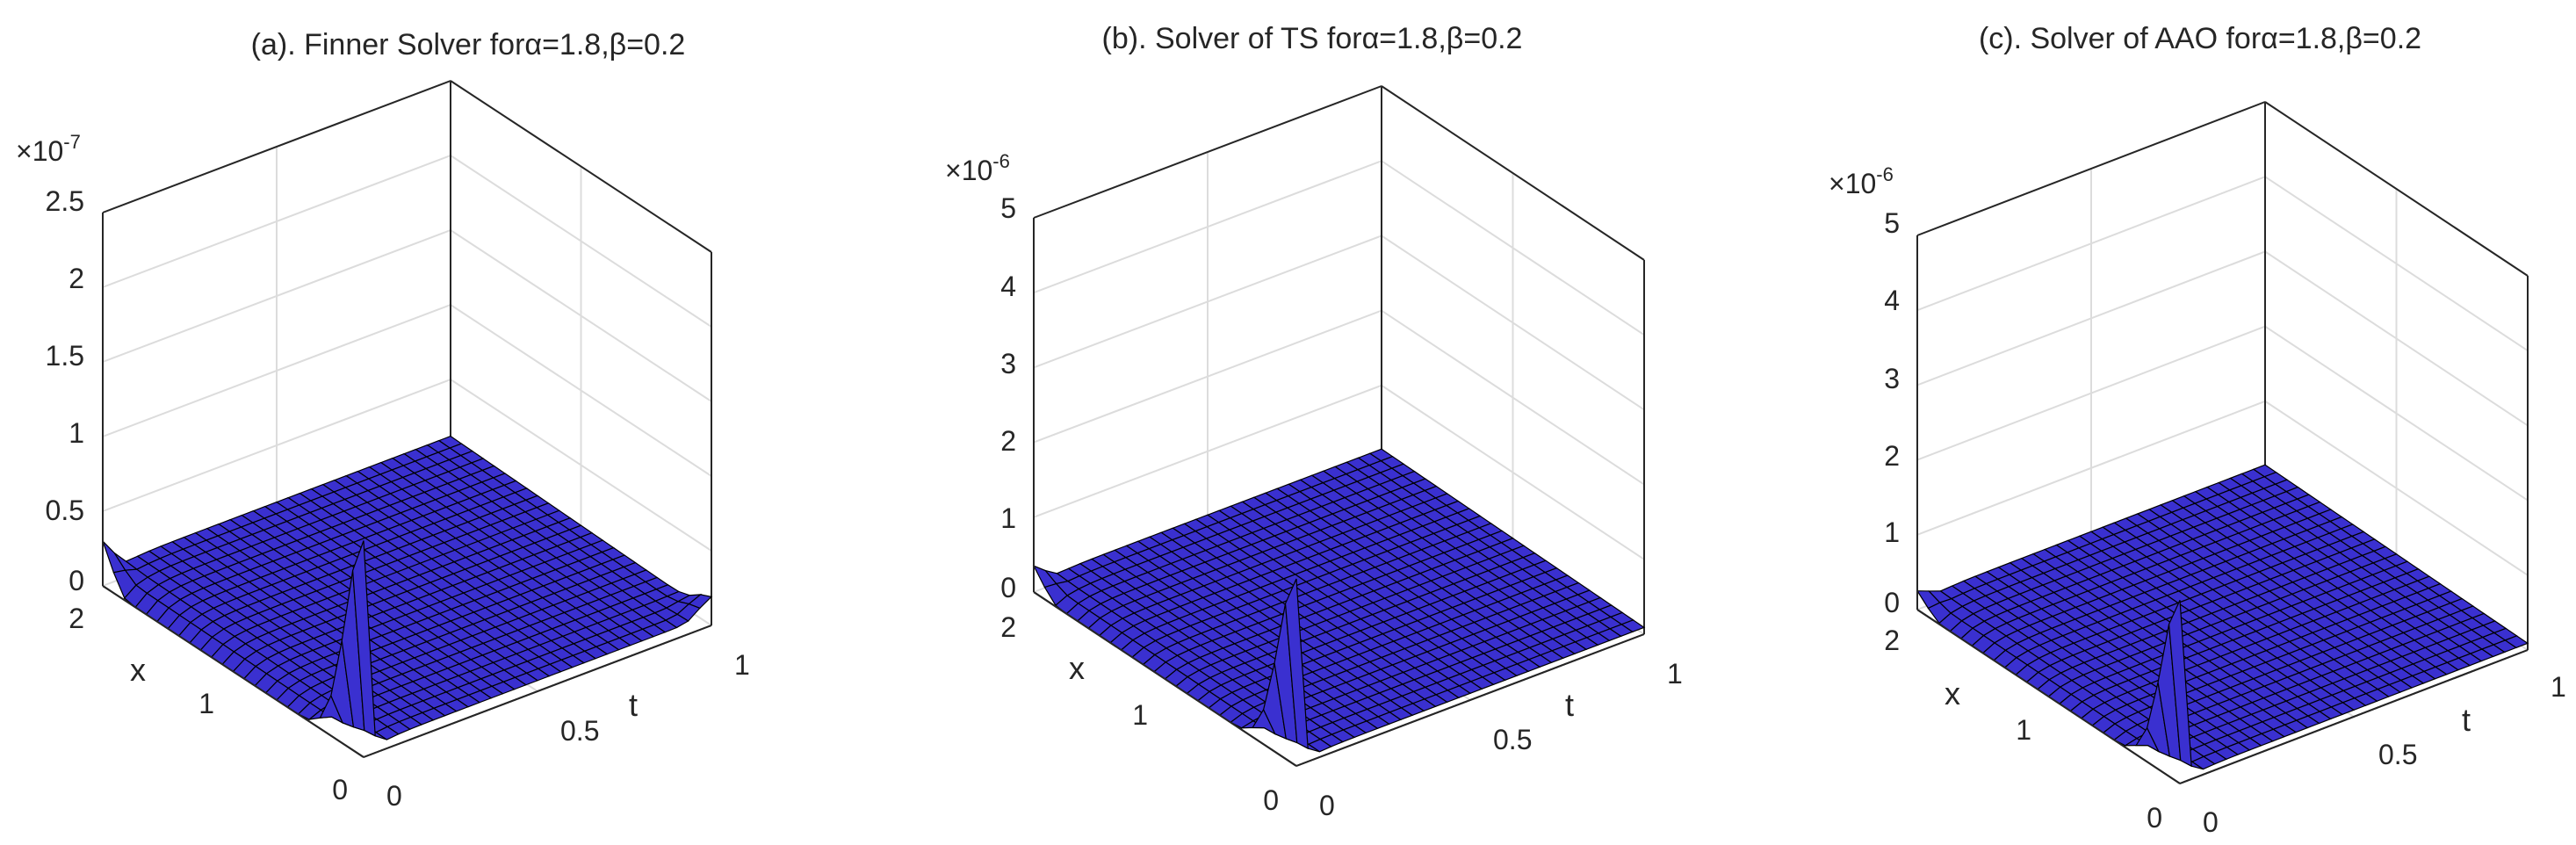  I want to click on subplot-c-t-tick: 1, so click(2558, 687).